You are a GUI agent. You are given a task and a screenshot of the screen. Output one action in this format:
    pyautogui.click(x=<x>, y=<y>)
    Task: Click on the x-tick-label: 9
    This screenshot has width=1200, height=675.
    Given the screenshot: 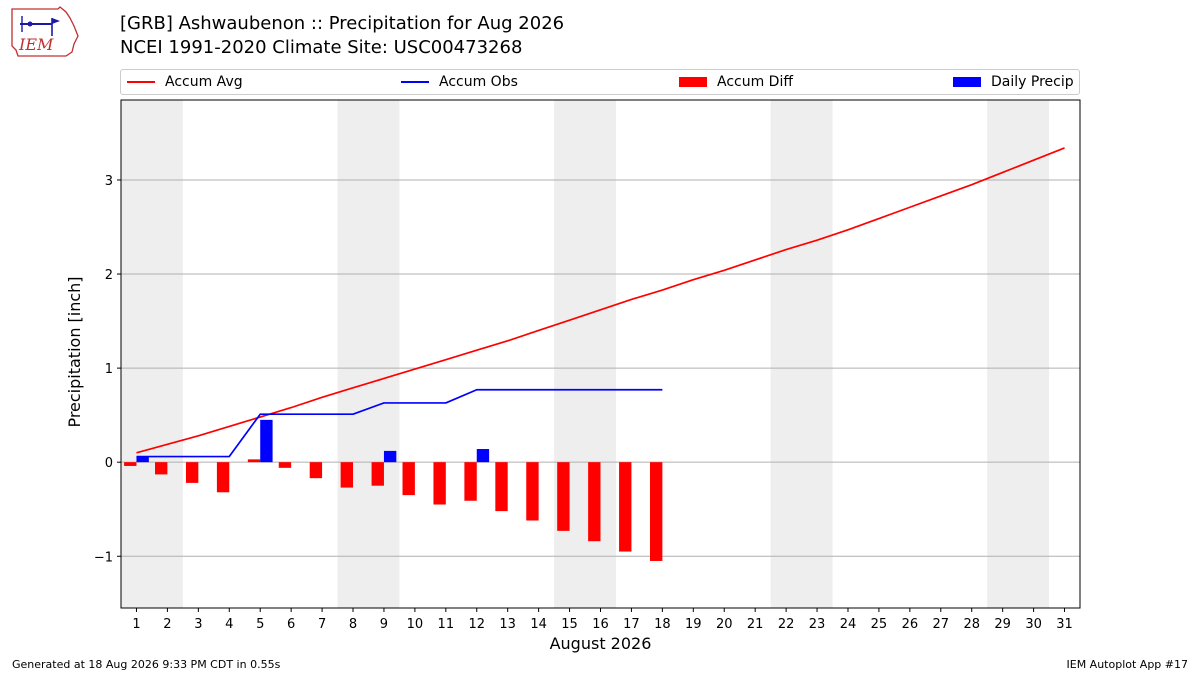 What is the action you would take?
    pyautogui.click(x=384, y=624)
    